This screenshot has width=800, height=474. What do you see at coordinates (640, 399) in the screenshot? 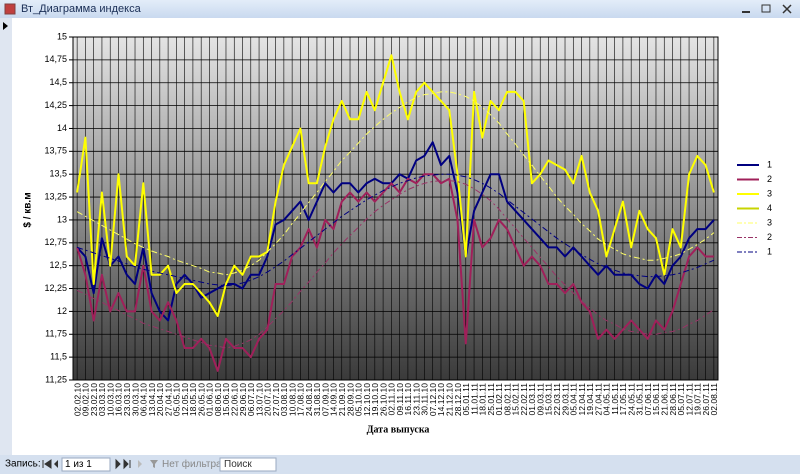
I see `x-tick-label: 31.05.11` at bounding box center [640, 399].